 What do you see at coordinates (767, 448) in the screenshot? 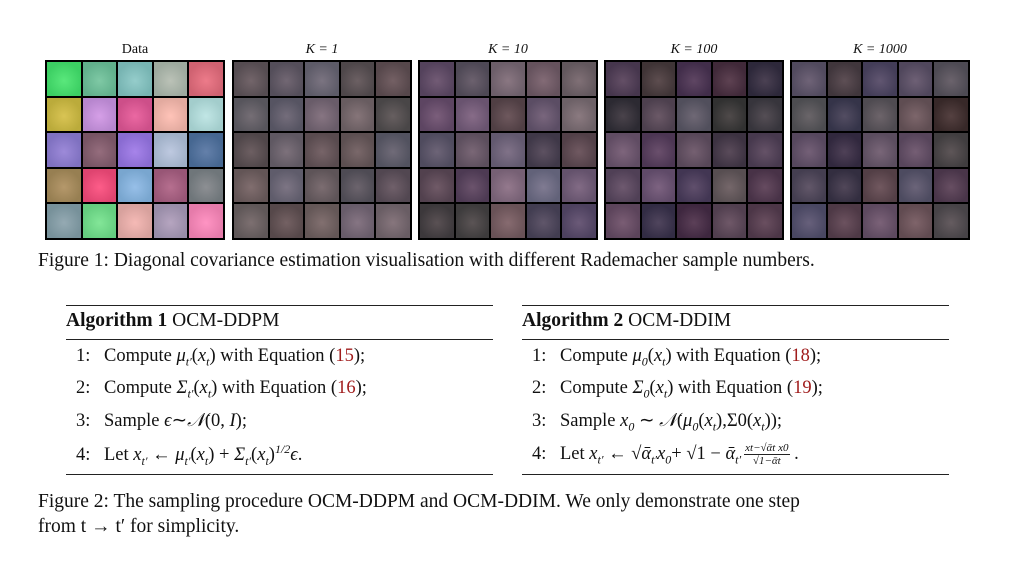
I see `numerator: xt−√ᾱt x0` at bounding box center [767, 448].